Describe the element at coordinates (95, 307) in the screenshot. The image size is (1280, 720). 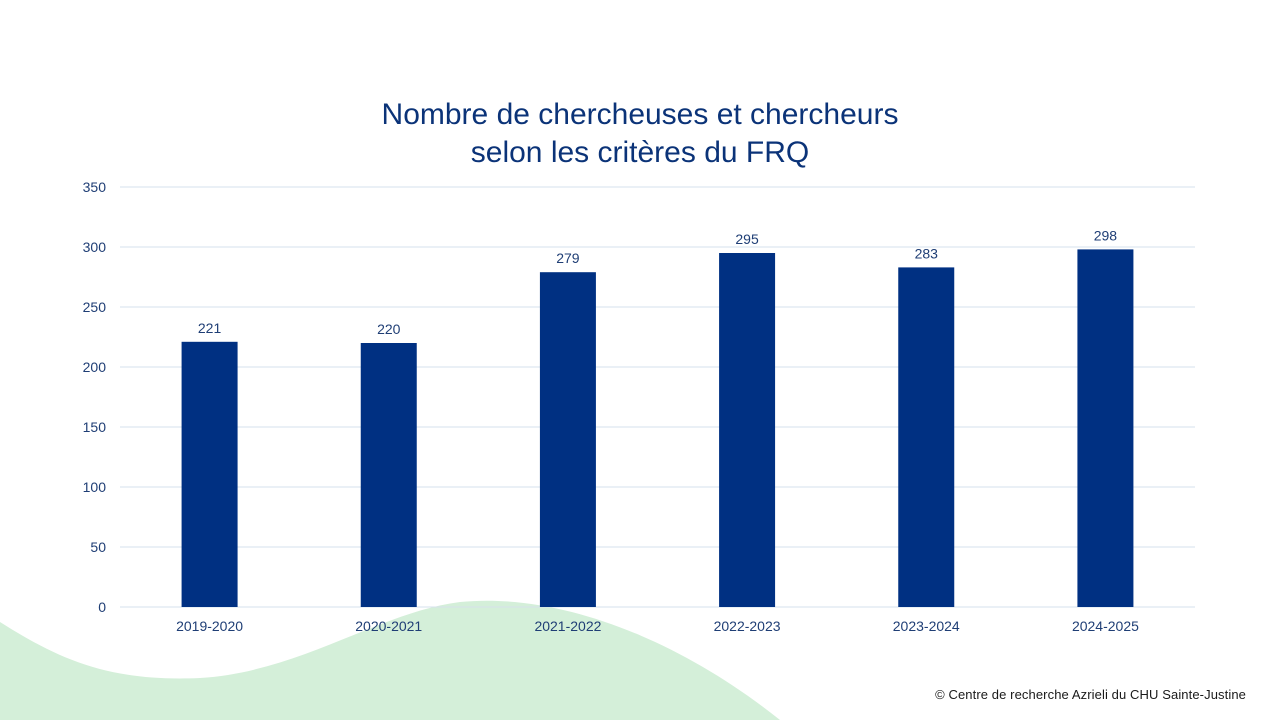
I see `y-tick-label: 250` at that location.